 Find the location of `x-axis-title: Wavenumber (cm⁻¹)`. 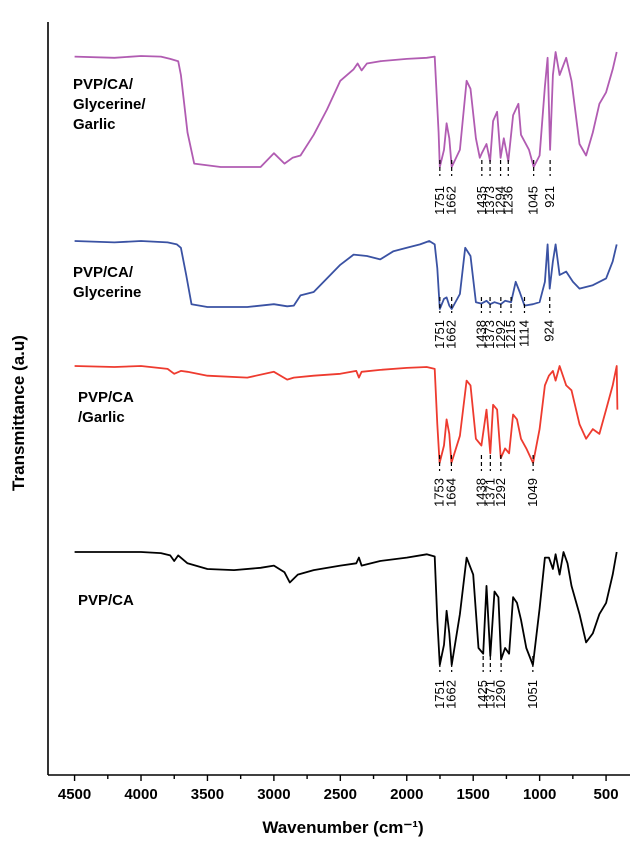

x-axis-title: Wavenumber (cm⁻¹) is located at coordinates (342, 827).